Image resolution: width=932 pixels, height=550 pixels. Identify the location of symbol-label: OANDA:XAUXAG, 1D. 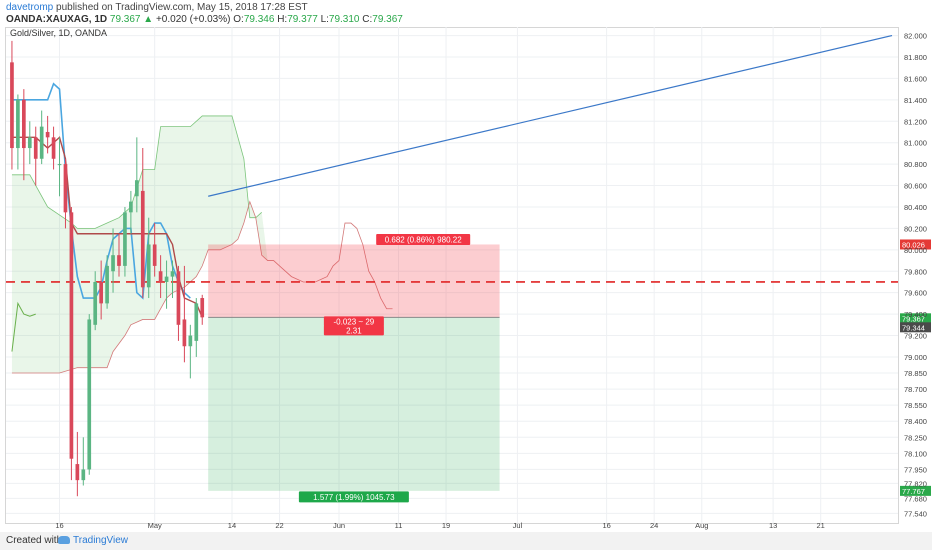
(57, 19).